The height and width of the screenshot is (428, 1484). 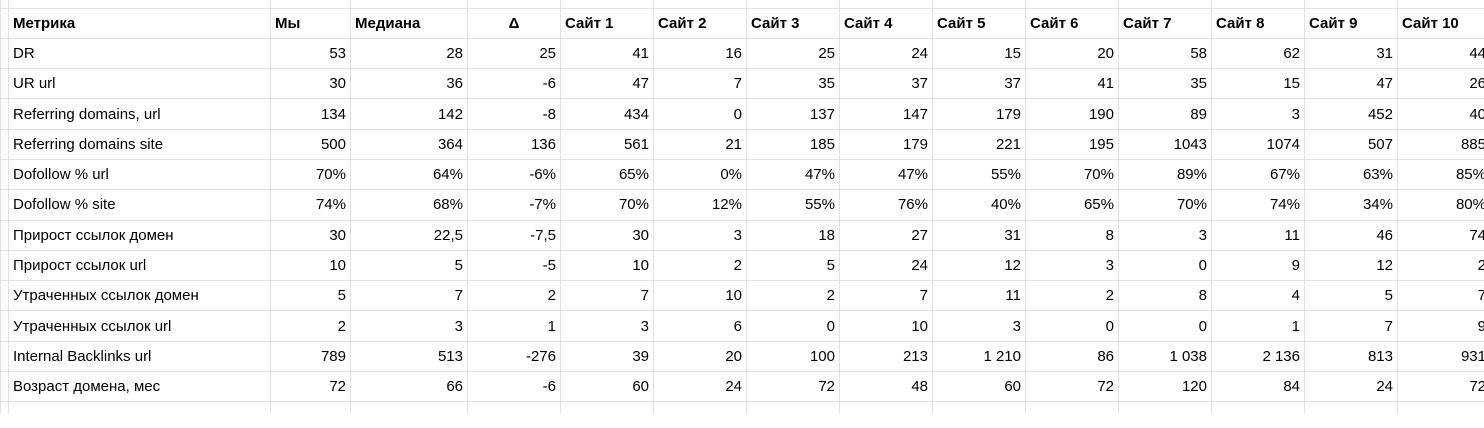 I want to click on delta-value-cell: -6, so click(x=514, y=387).